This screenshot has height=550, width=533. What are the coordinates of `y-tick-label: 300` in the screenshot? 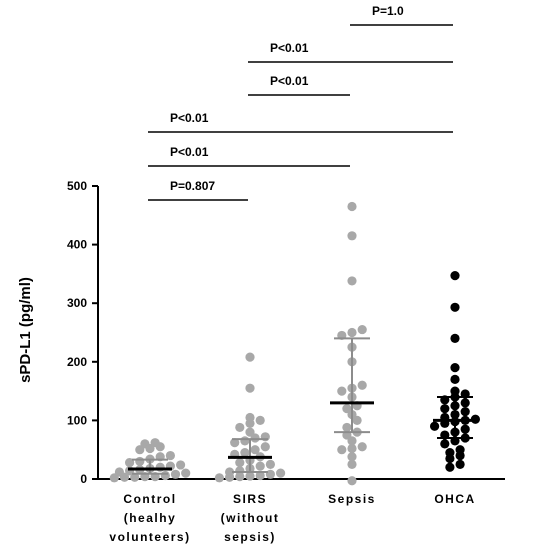 It's located at (77, 303).